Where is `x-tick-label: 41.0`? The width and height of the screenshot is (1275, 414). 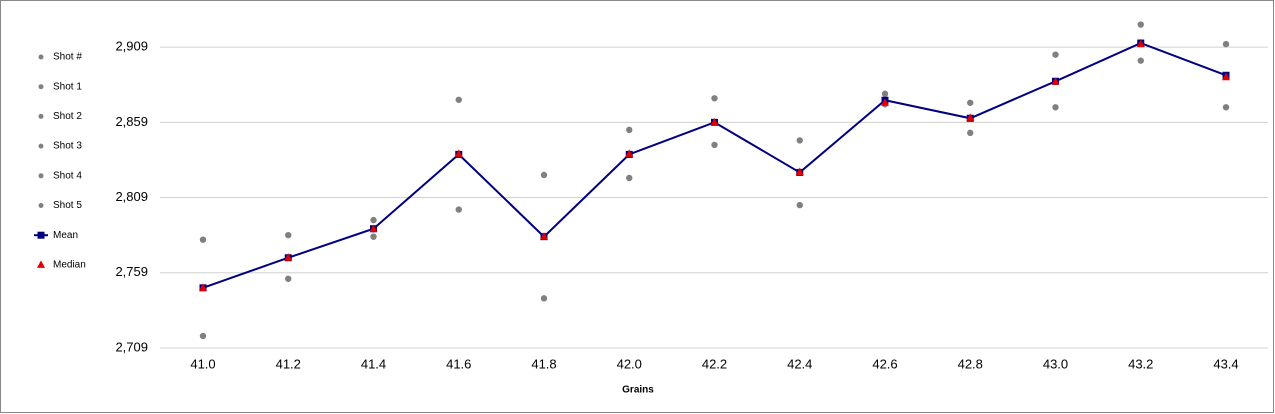 x-tick-label: 41.0 is located at coordinates (202, 363).